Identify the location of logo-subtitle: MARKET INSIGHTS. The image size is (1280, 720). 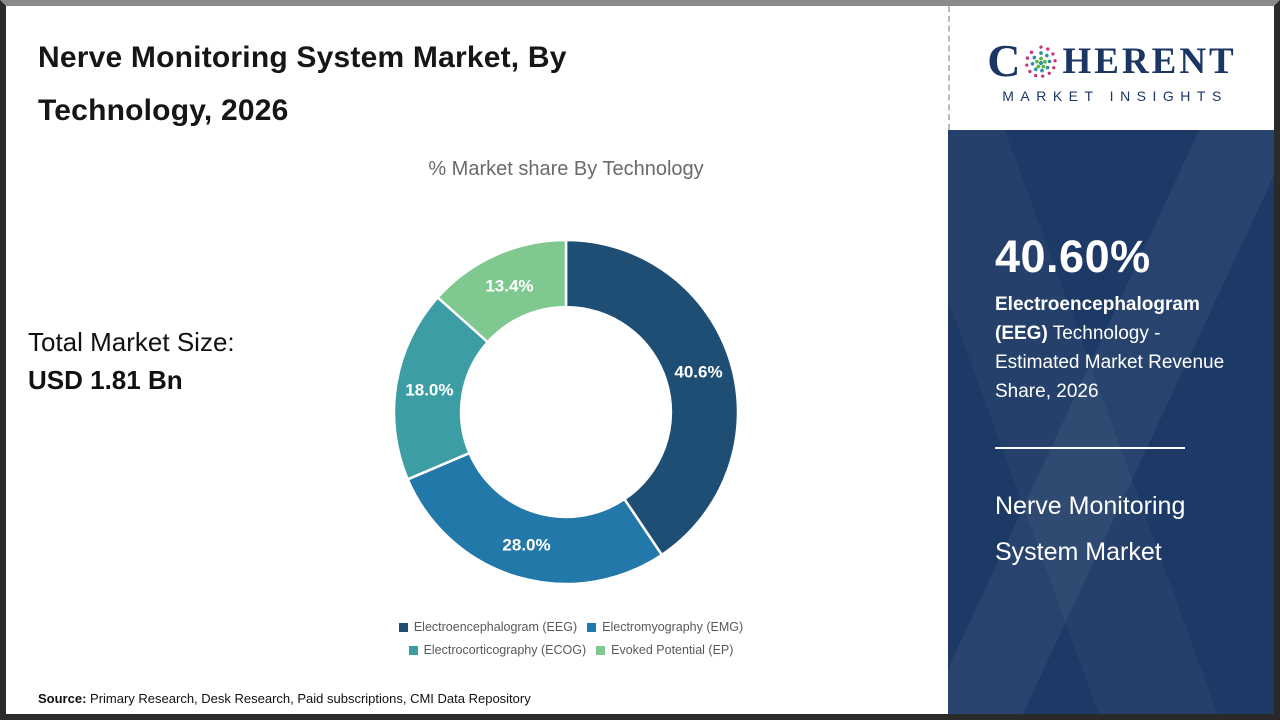
(1115, 96).